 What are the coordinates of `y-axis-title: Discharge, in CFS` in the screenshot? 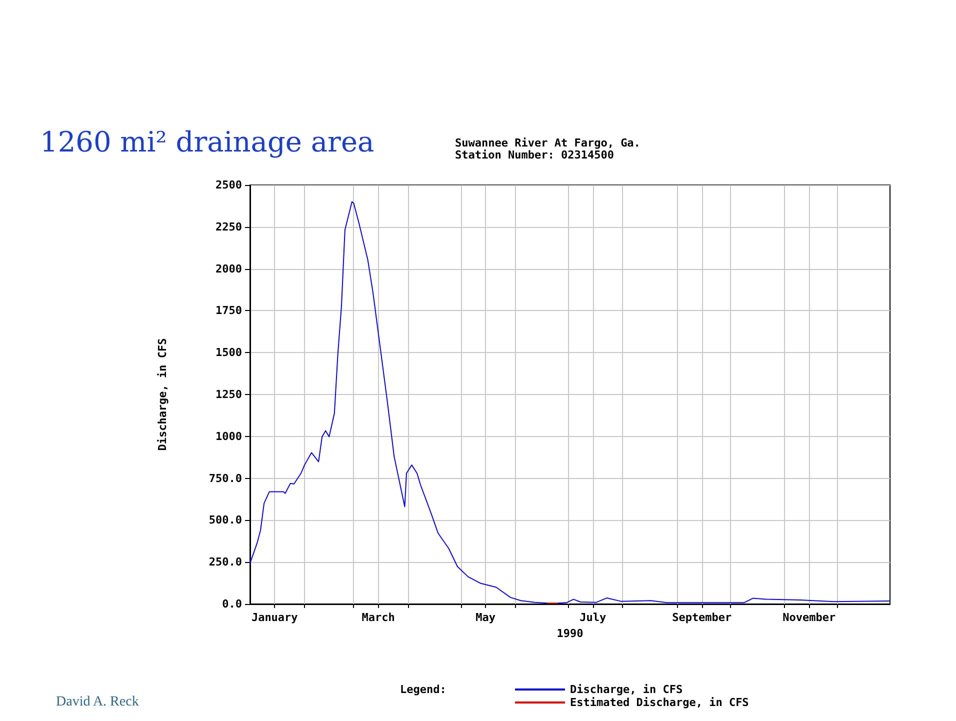 It's located at (162, 394).